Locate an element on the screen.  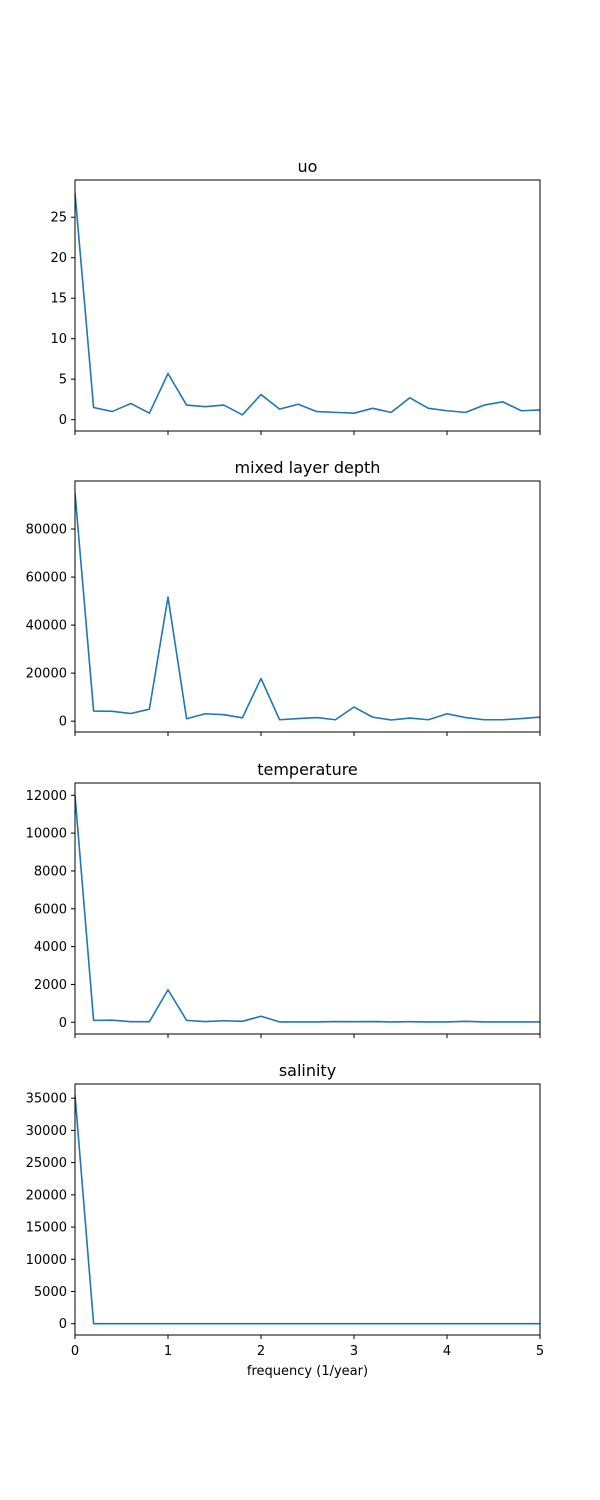
x-axis-label: frequency (1/year) is located at coordinates (307, 1371).